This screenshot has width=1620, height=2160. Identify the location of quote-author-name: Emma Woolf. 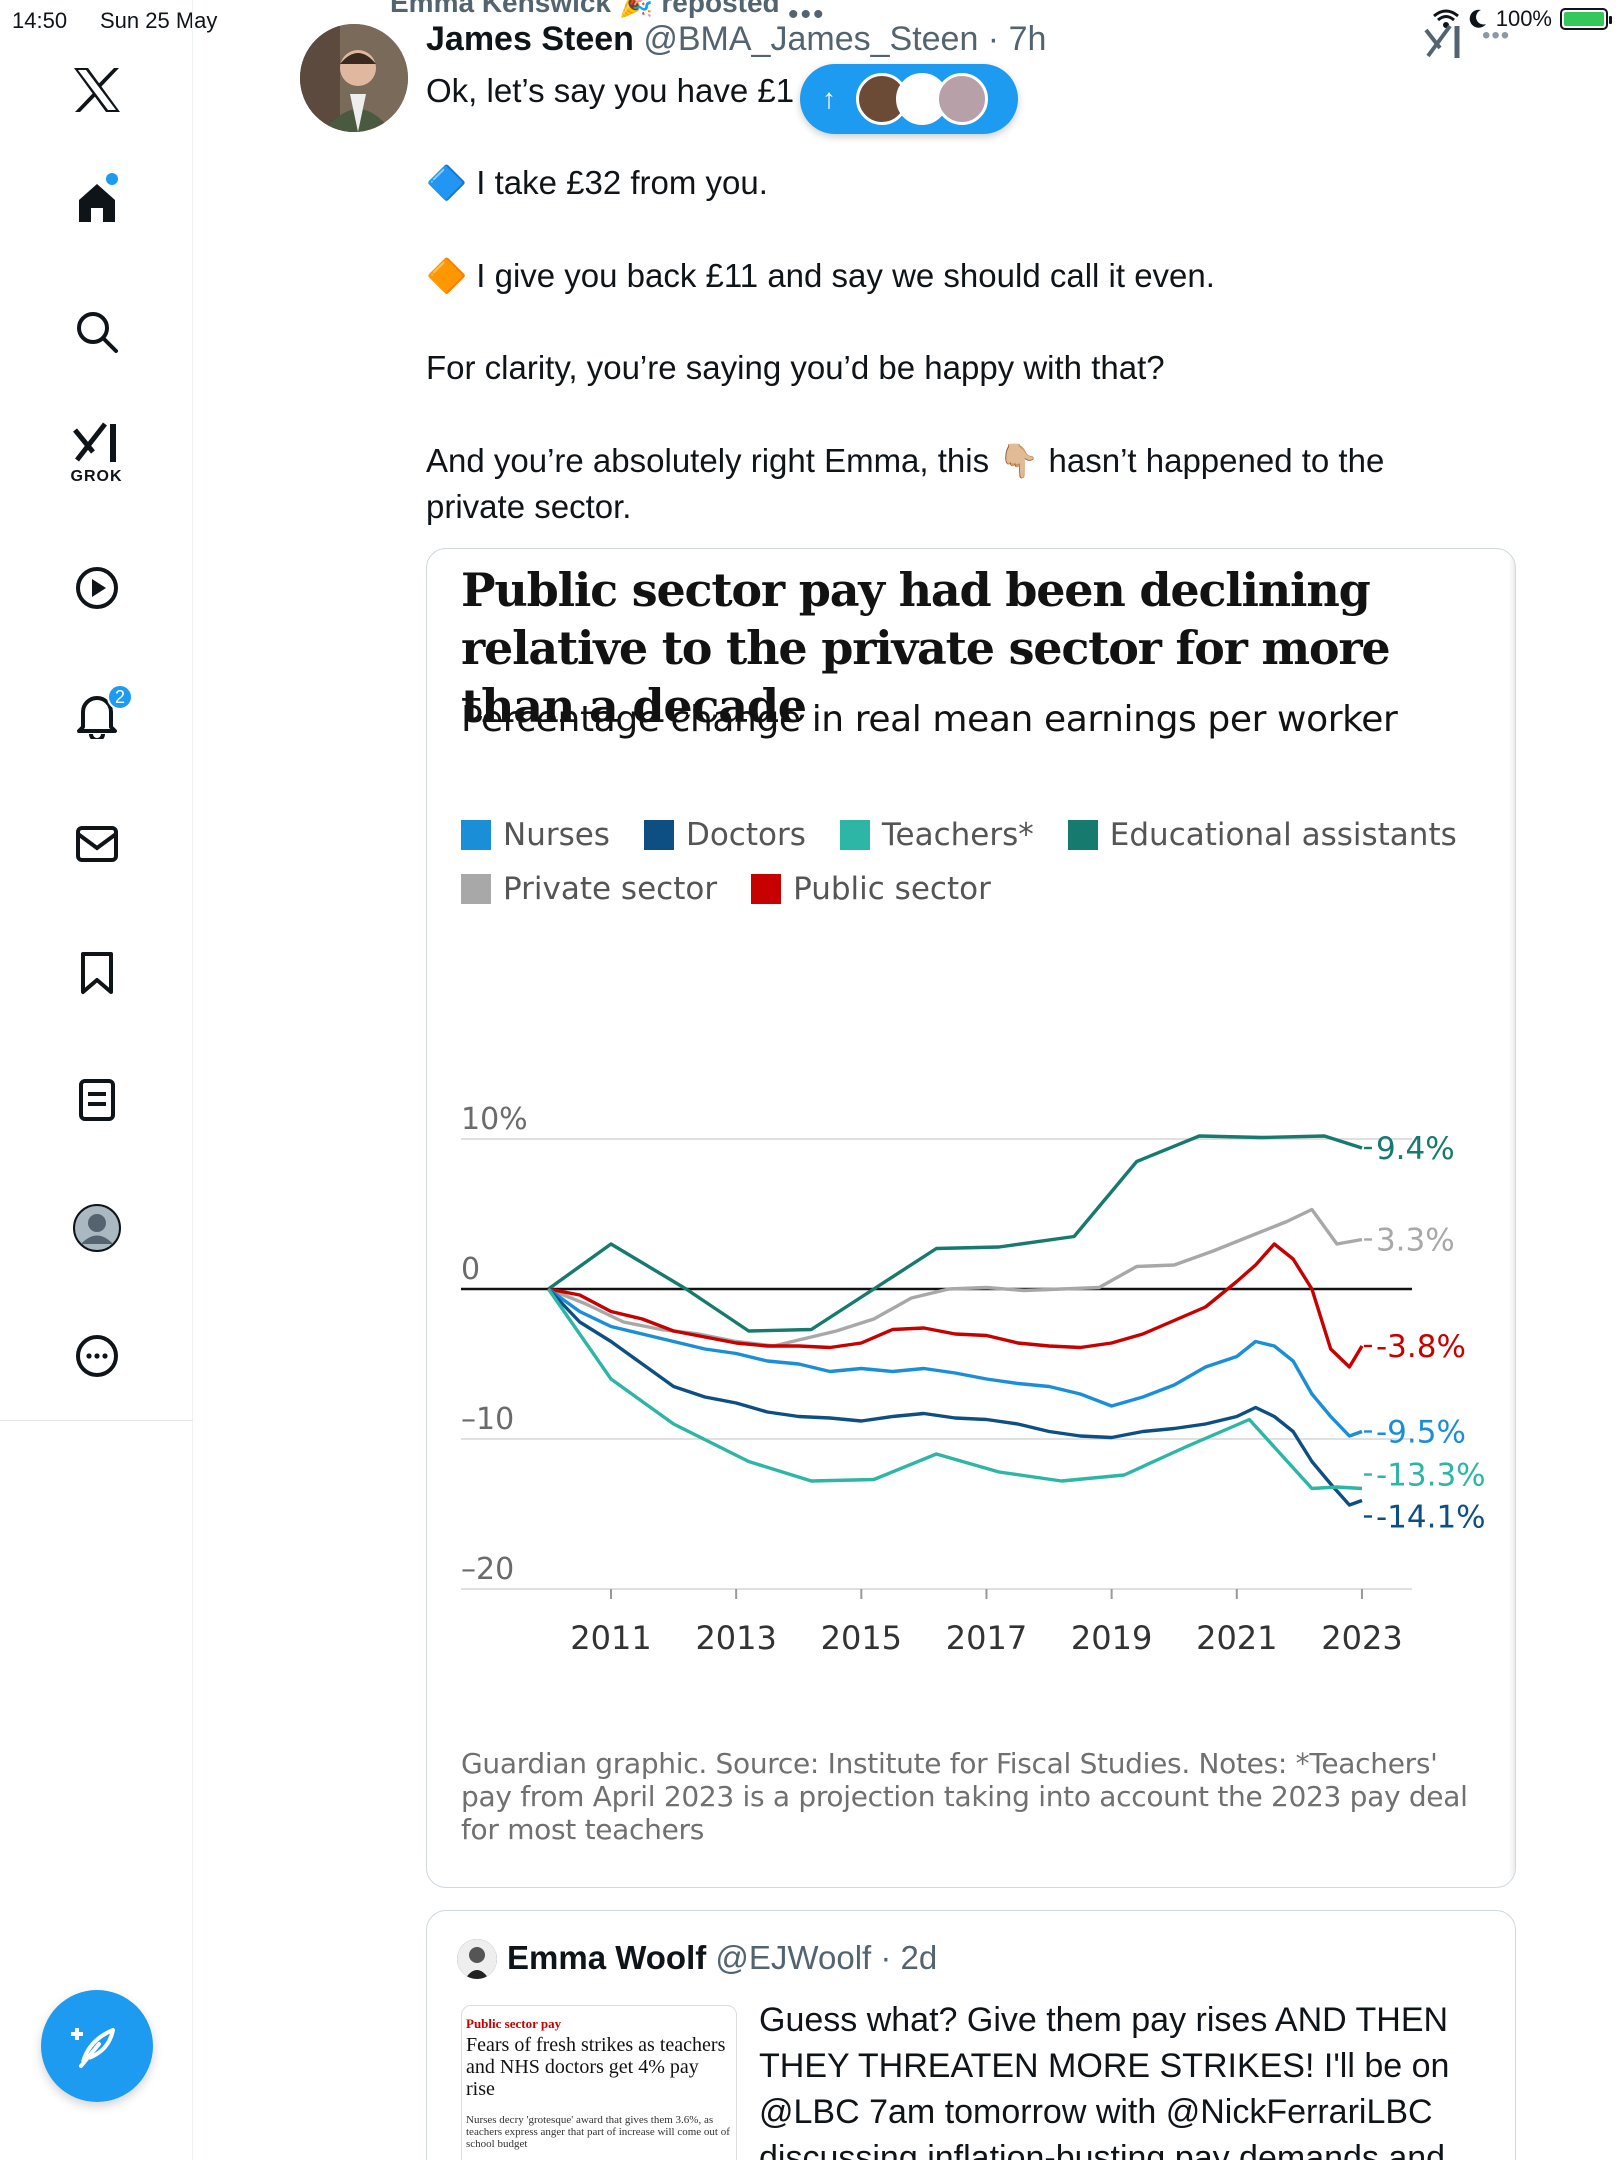
(607, 1957).